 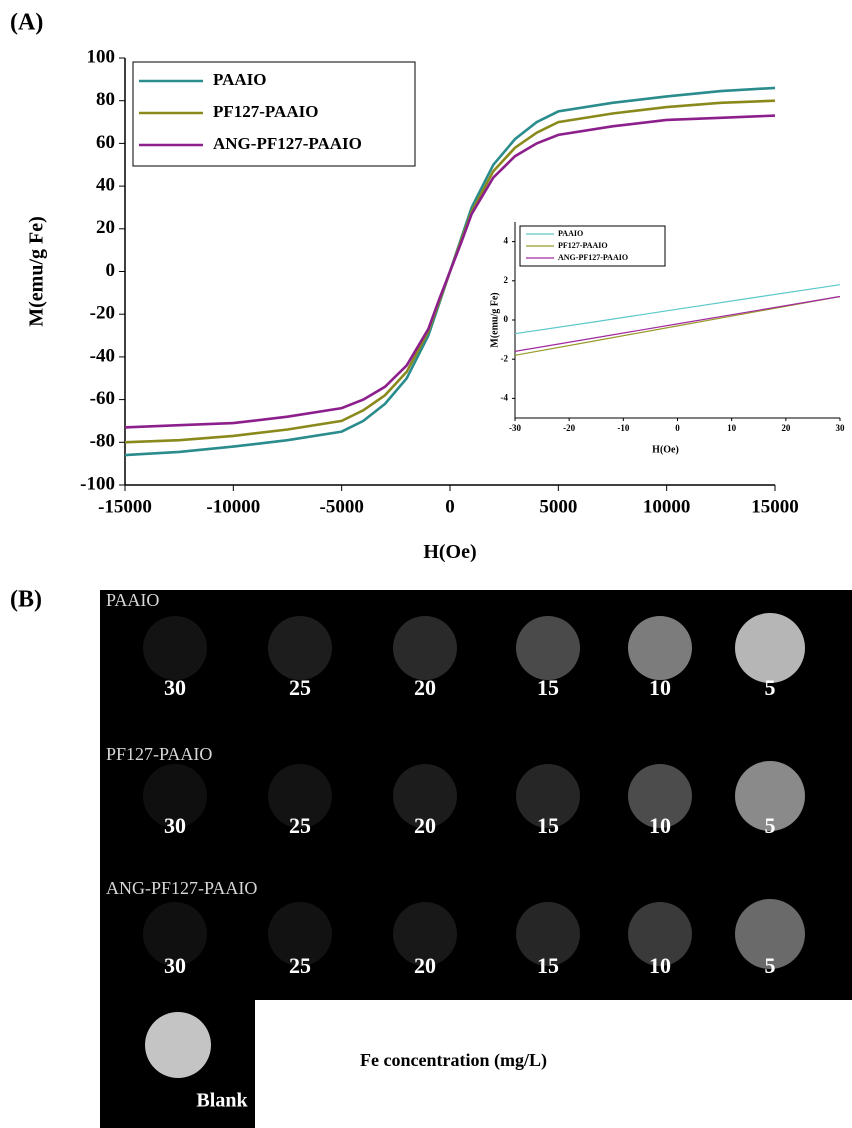 I want to click on y-tick-label: 2, so click(x=506, y=280).